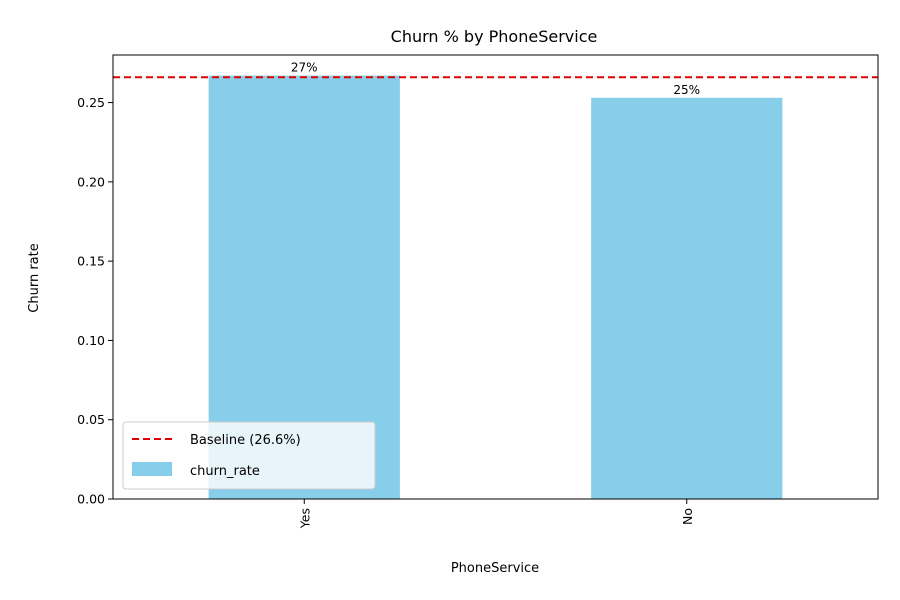 The image size is (900, 600). What do you see at coordinates (91, 102) in the screenshot?
I see `y-tick-label: 0.25` at bounding box center [91, 102].